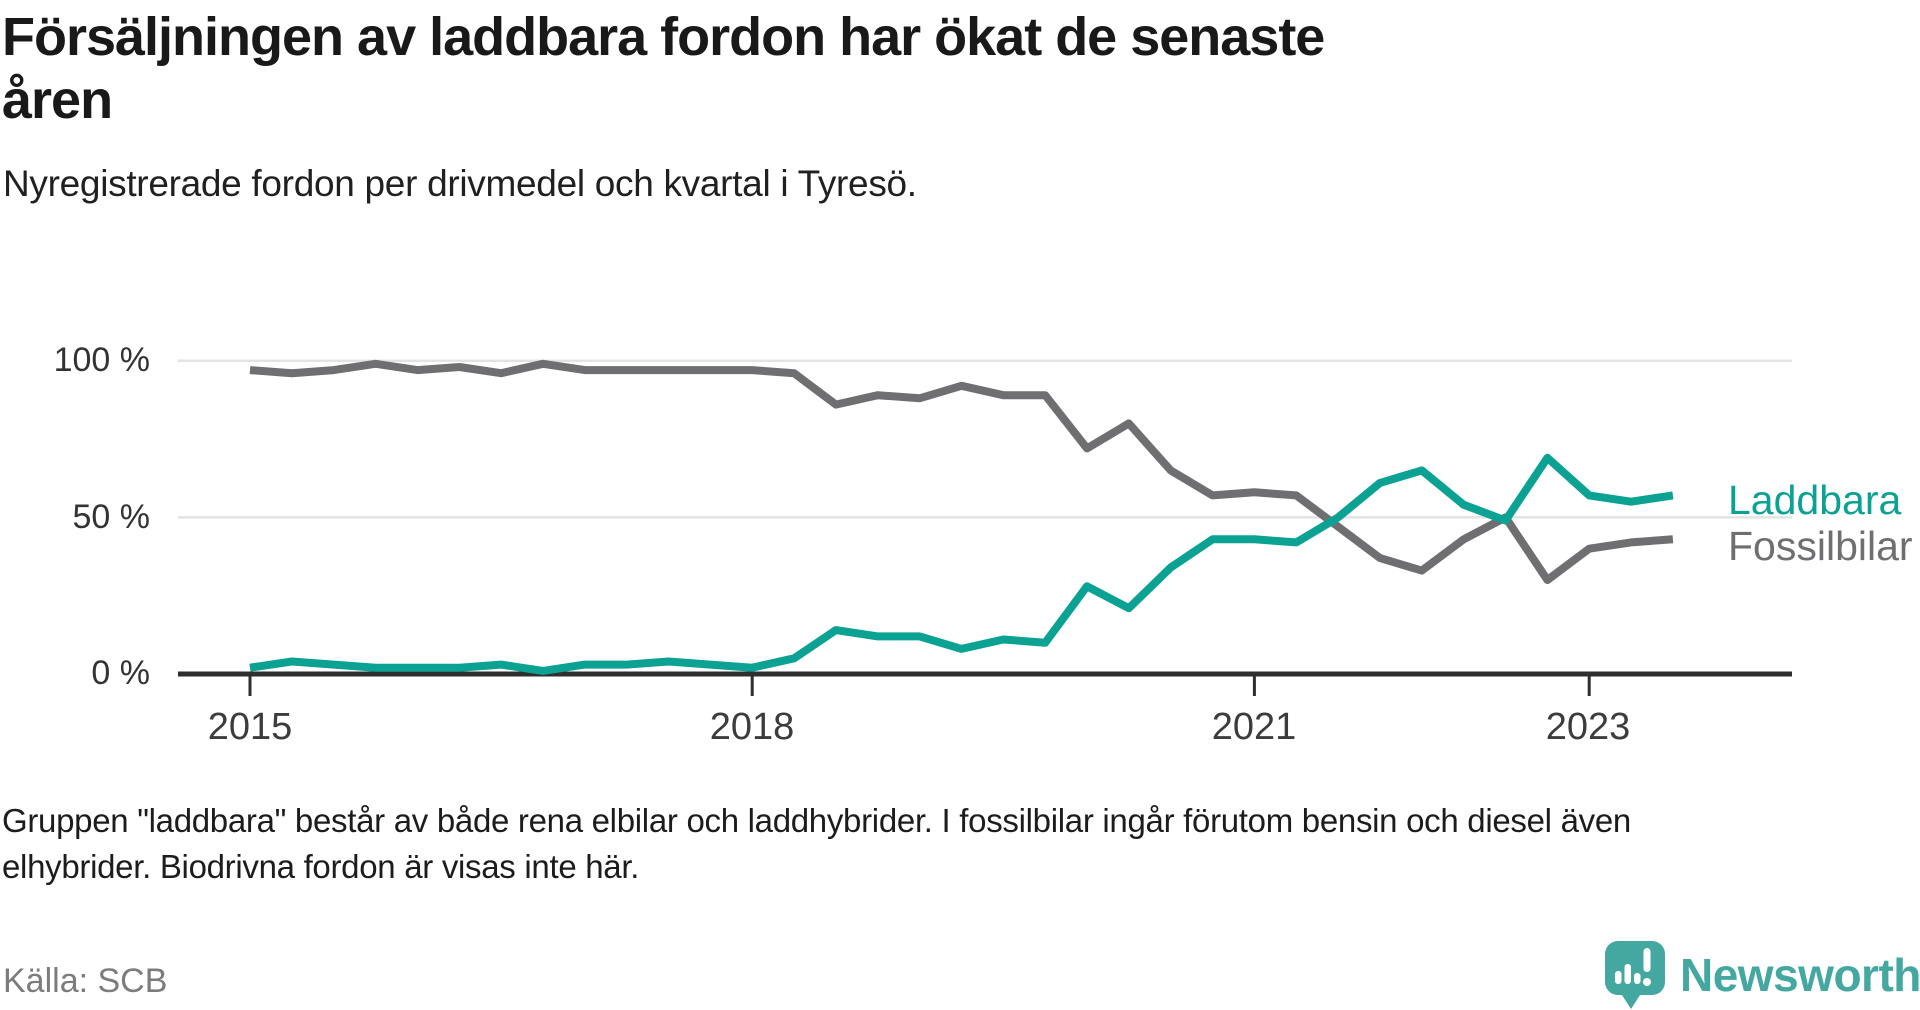 The height and width of the screenshot is (1010, 1920). Describe the element at coordinates (57, 100) in the screenshot. I see `title-line-2: åren` at that location.